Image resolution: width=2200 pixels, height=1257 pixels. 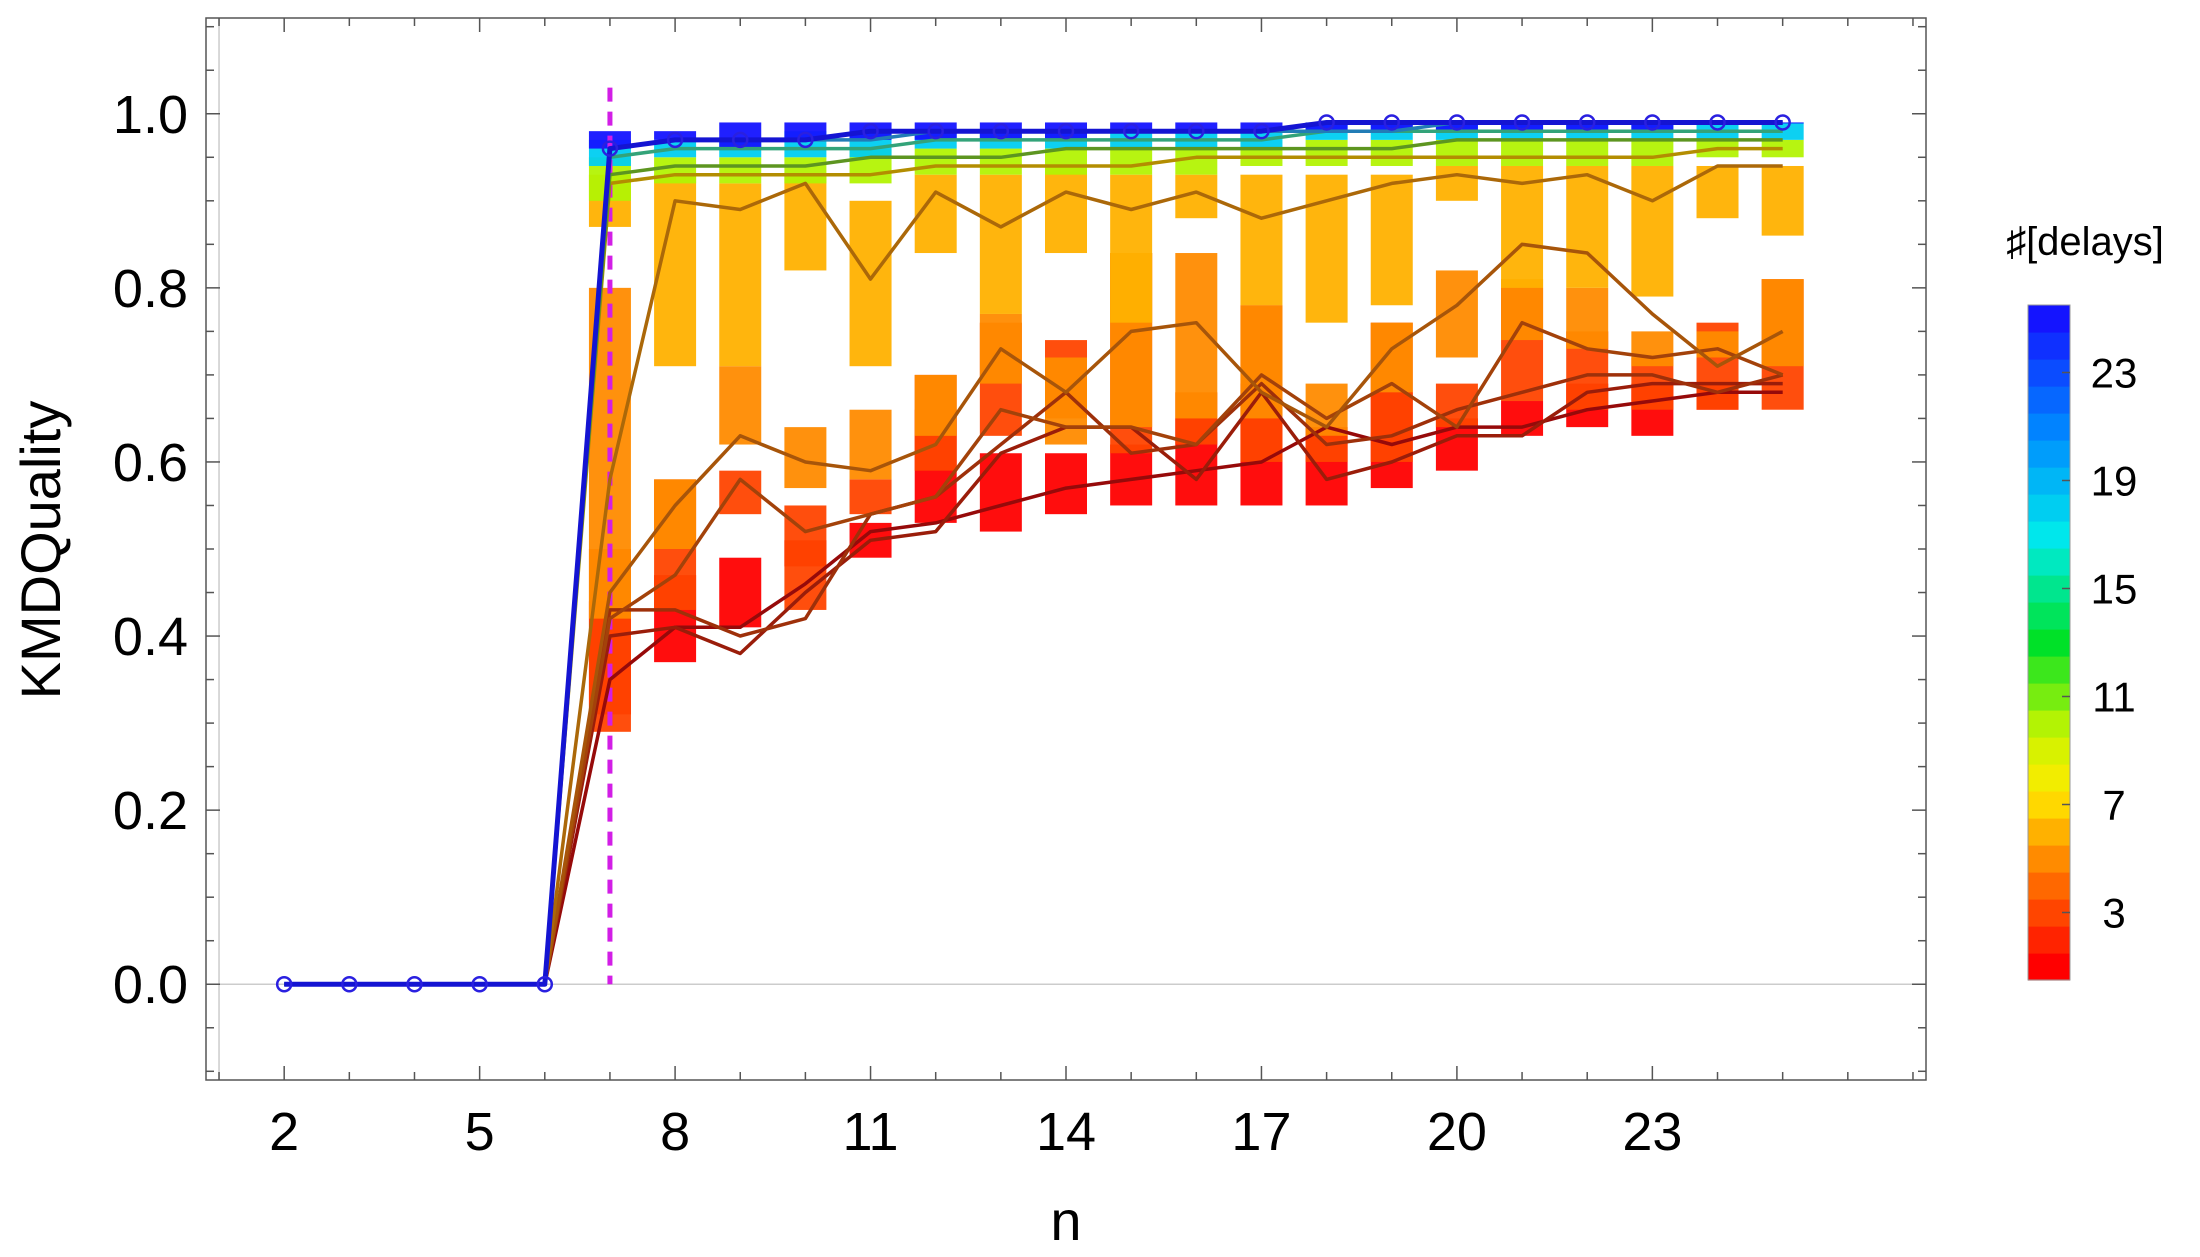 What do you see at coordinates (1066, 1132) in the screenshot?
I see `x-tick-label: 14` at bounding box center [1066, 1132].